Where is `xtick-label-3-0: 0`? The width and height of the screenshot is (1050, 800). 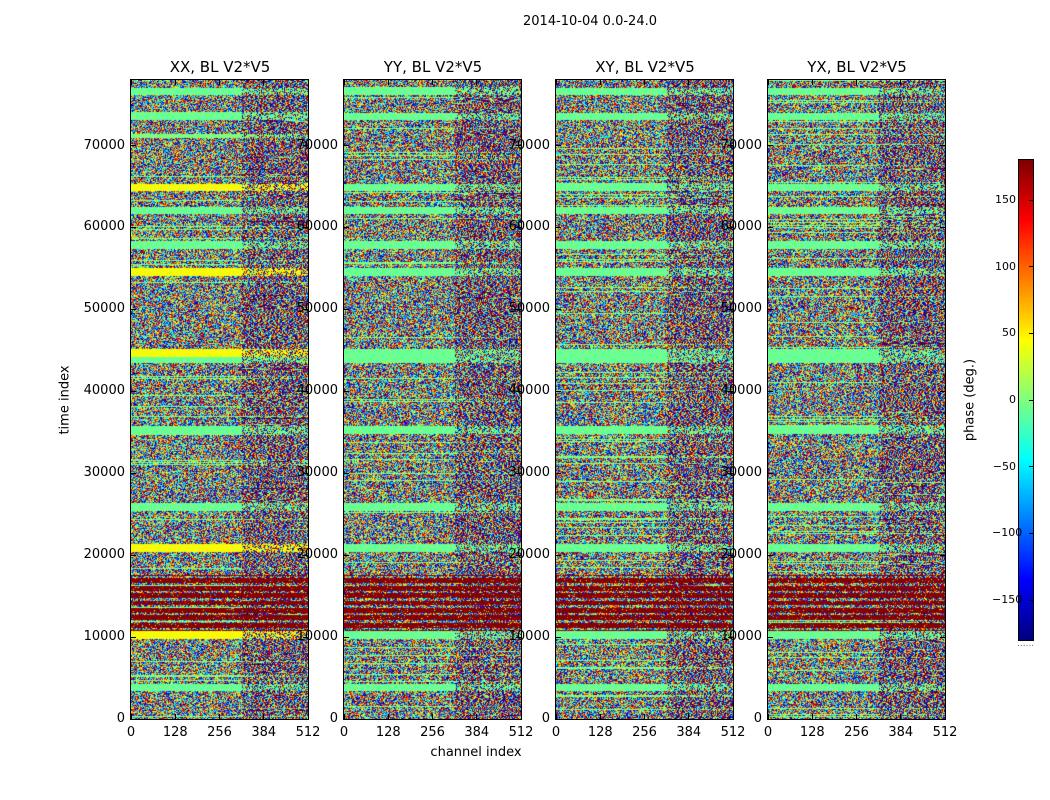 xtick-label-3-0: 0 is located at coordinates (768, 732).